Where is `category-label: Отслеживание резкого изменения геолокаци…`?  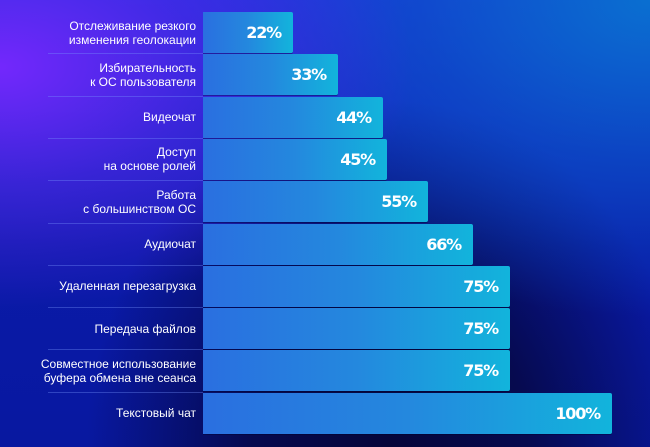
category-label: Отслеживание резкого изменения геолокаци… is located at coordinates (132, 32).